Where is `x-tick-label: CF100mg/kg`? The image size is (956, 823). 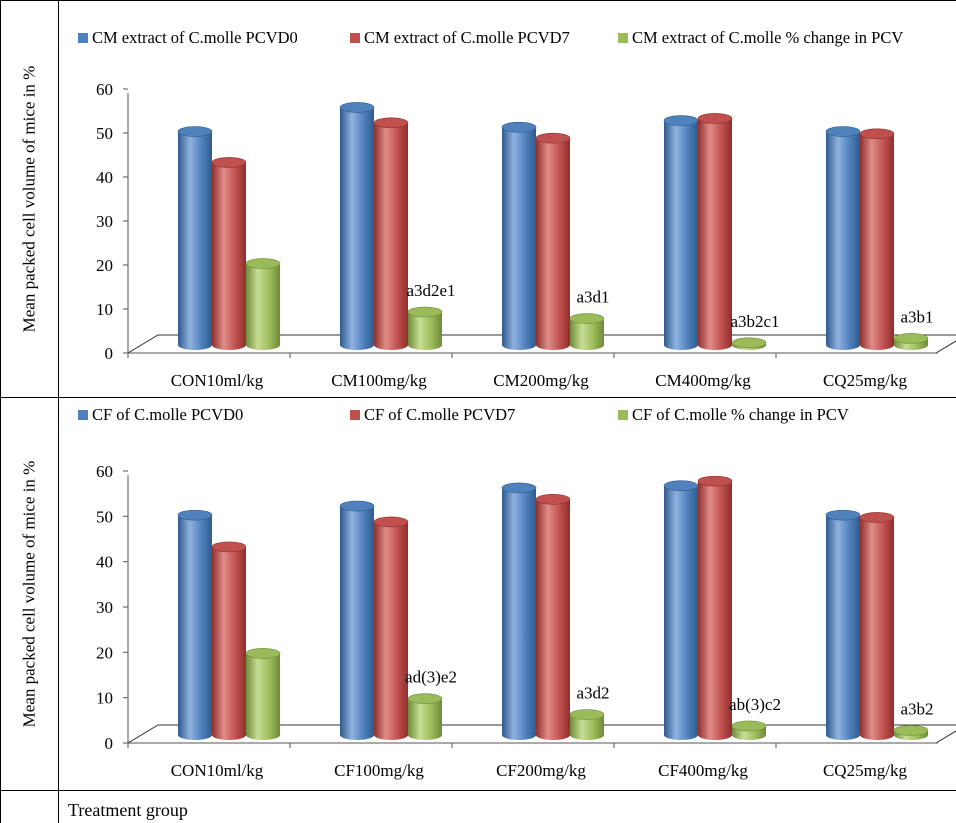 x-tick-label: CF100mg/kg is located at coordinates (379, 770).